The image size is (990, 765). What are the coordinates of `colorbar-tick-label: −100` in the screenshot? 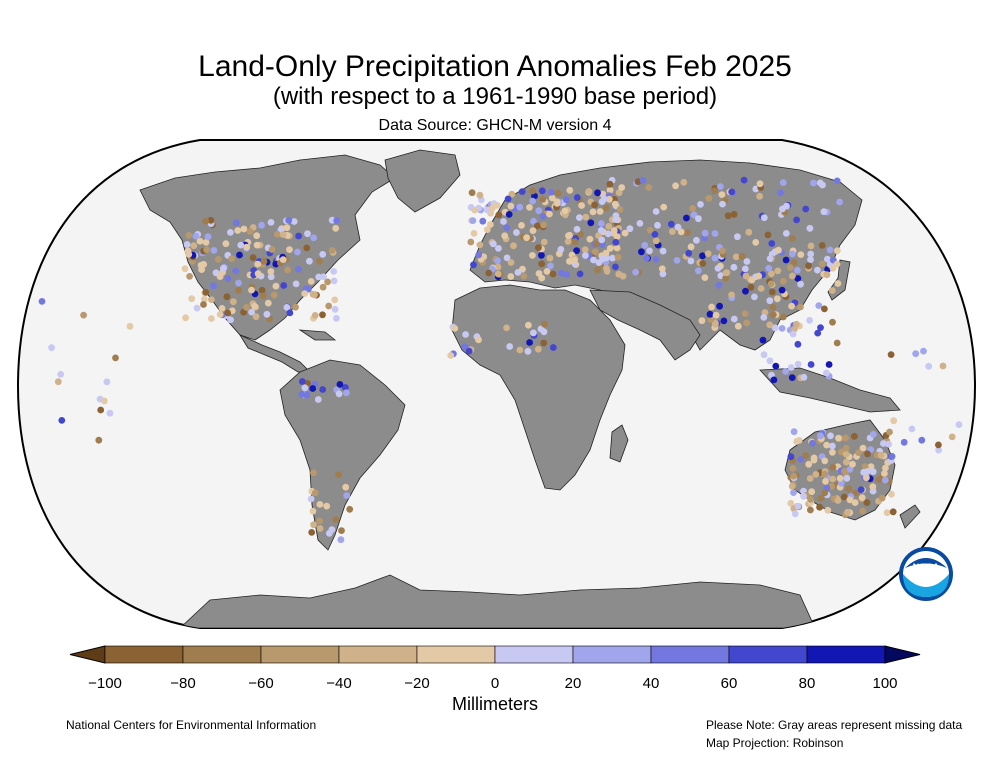 It's located at (105, 683).